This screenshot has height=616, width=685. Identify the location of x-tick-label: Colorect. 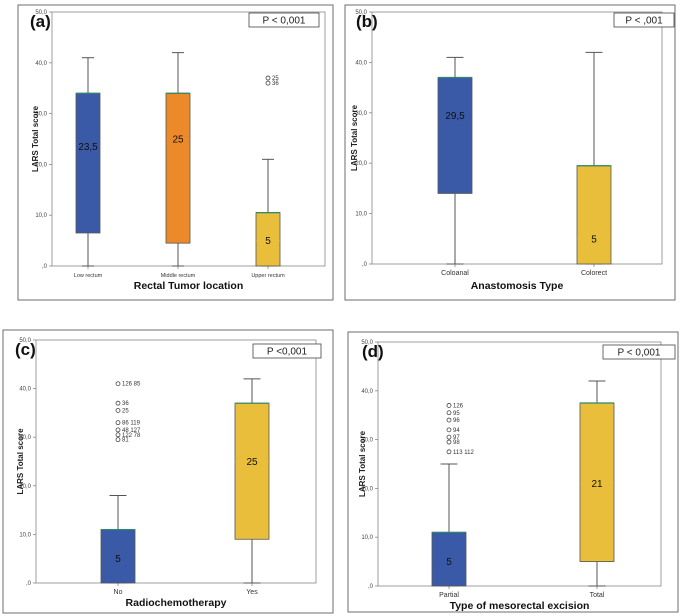
(594, 273).